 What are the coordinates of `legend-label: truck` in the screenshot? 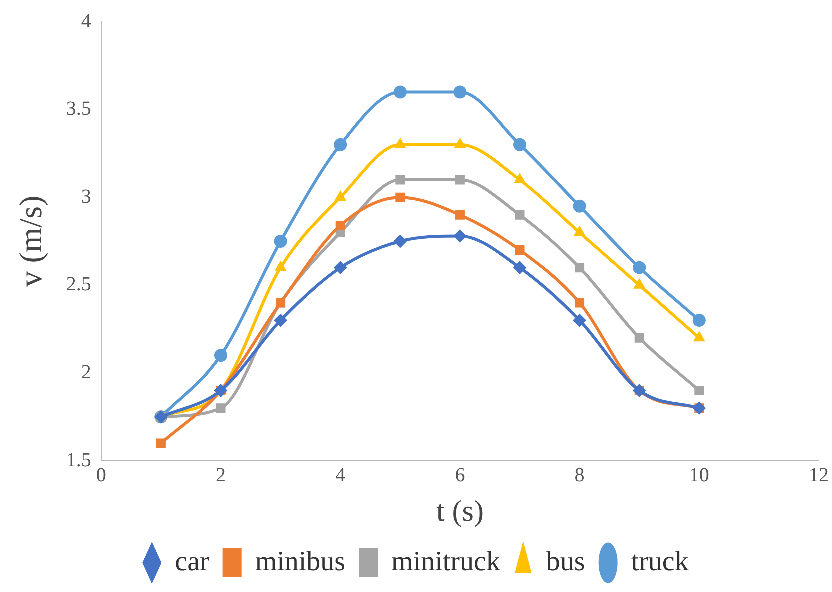 It's located at (660, 562).